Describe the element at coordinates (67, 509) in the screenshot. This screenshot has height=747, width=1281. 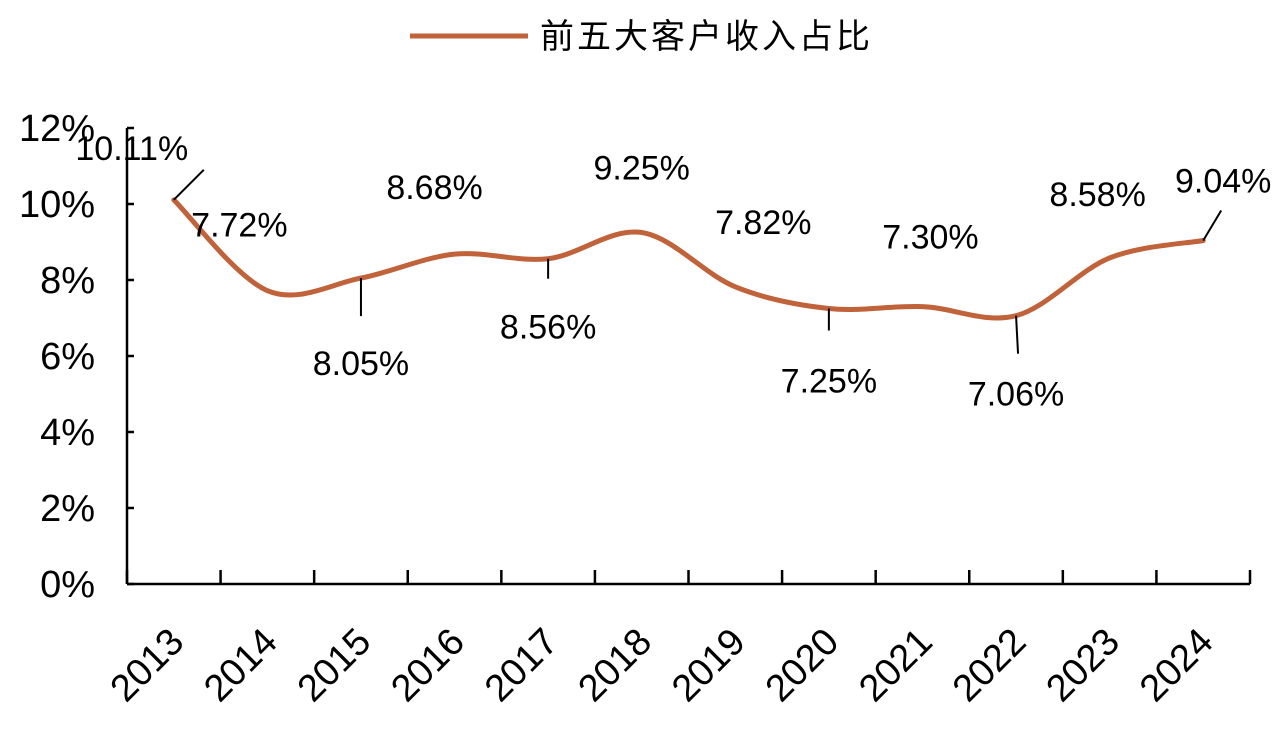
I see `y-tick-label: 2%` at that location.